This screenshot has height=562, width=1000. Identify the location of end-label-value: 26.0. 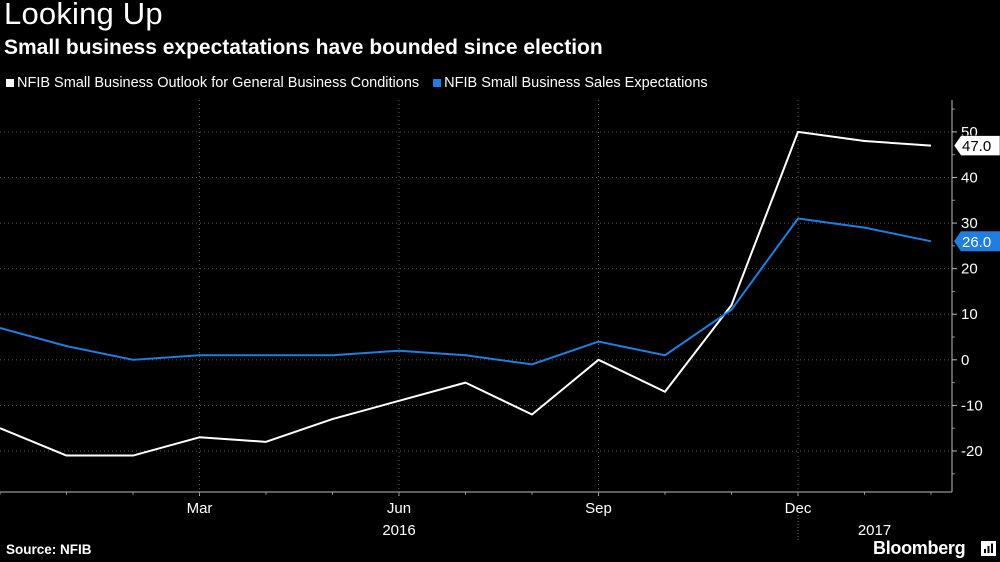
(976, 242).